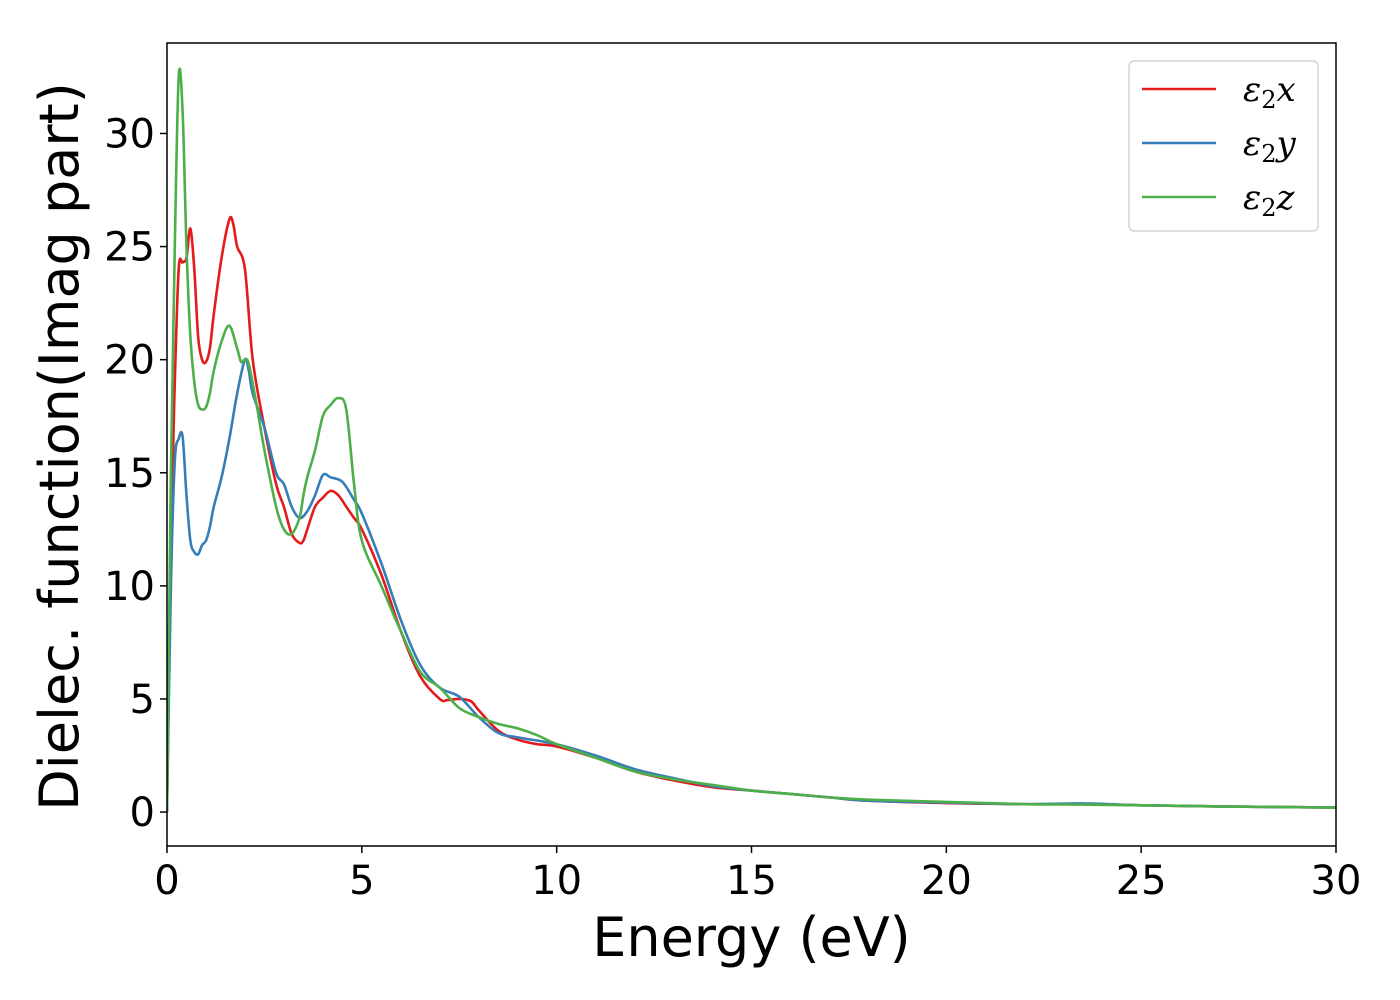 This screenshot has height=1000, width=1400. What do you see at coordinates (129, 361) in the screenshot?
I see `y-tick-label: 20` at bounding box center [129, 361].